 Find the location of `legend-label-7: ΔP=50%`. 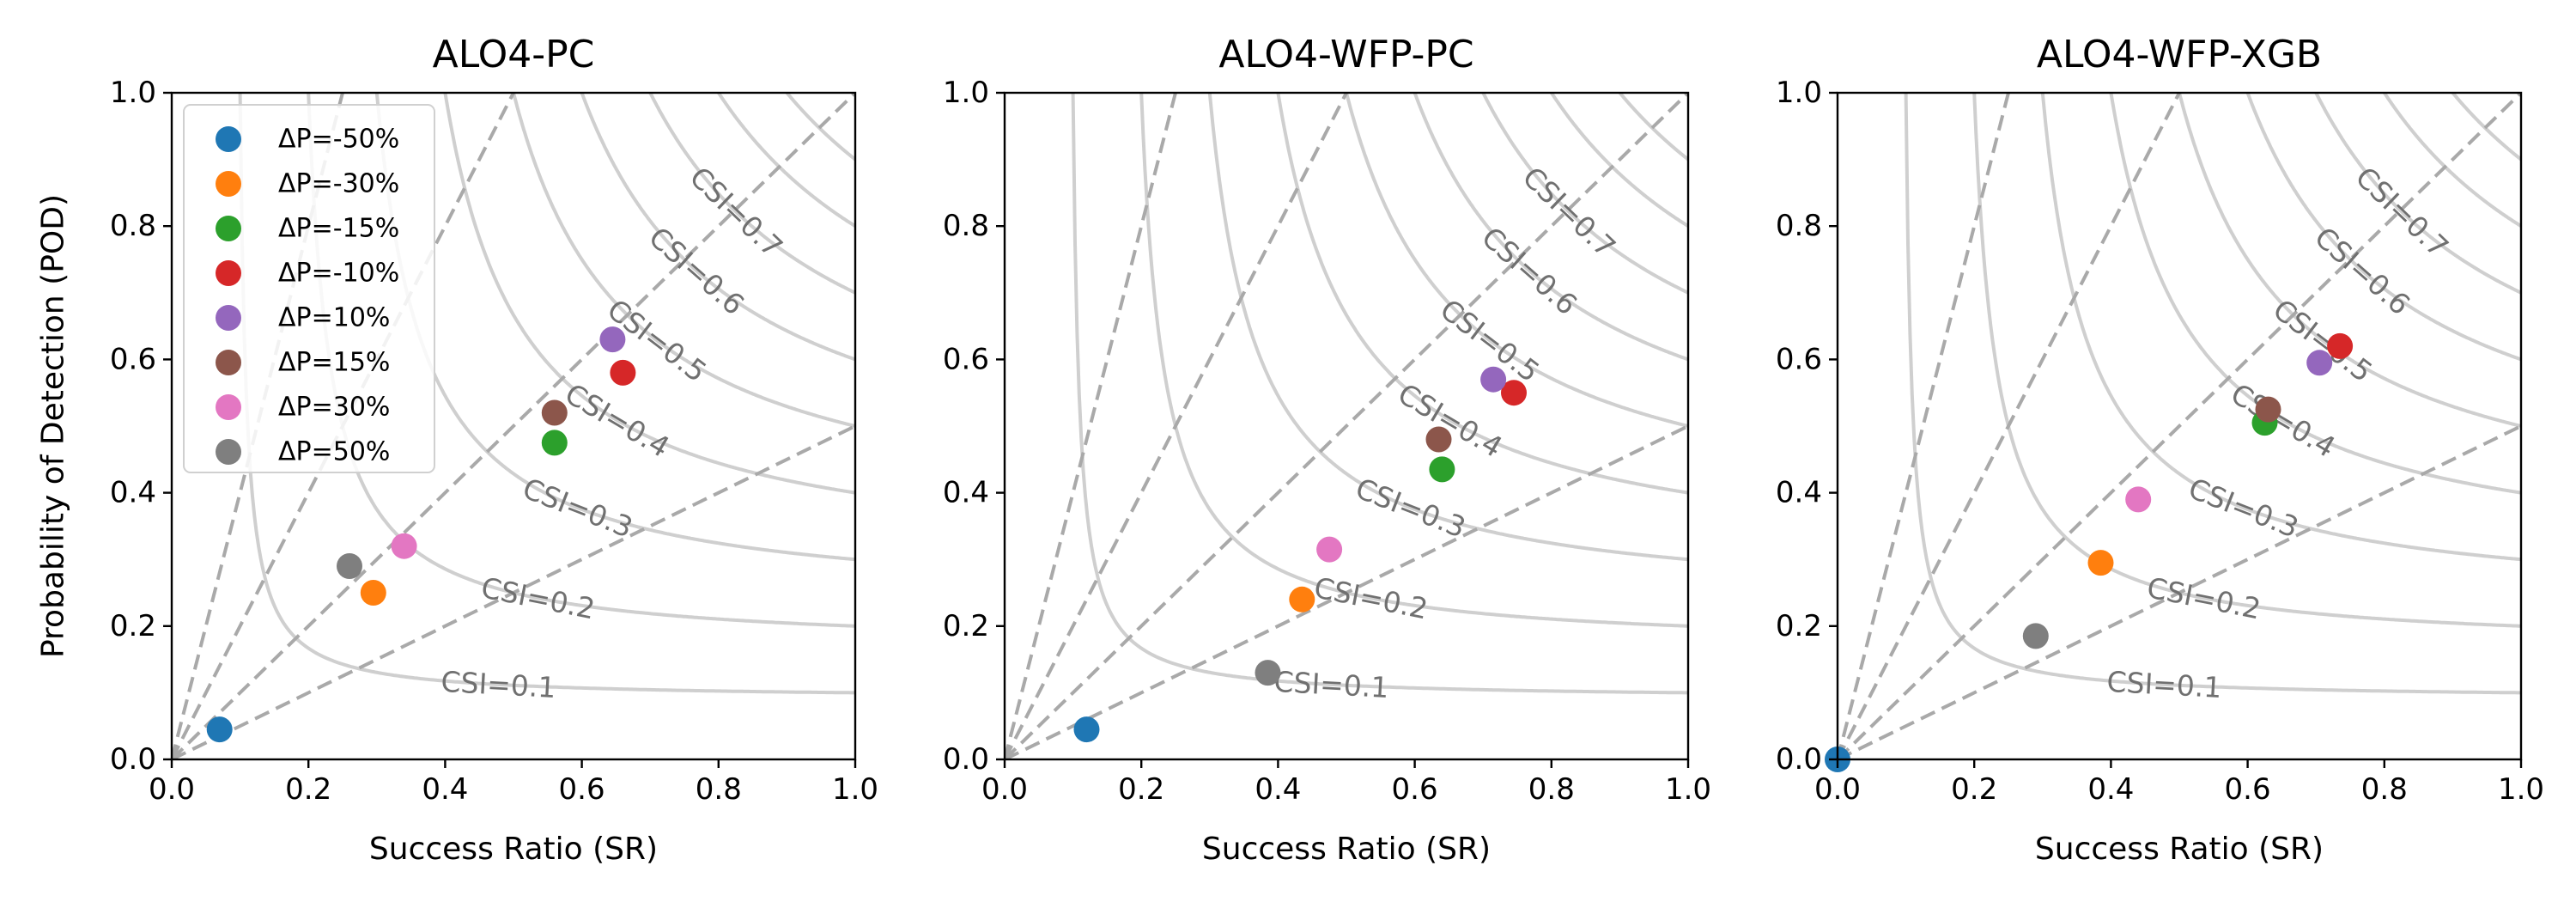

legend-label-7: ΔP=50% is located at coordinates (334, 452).